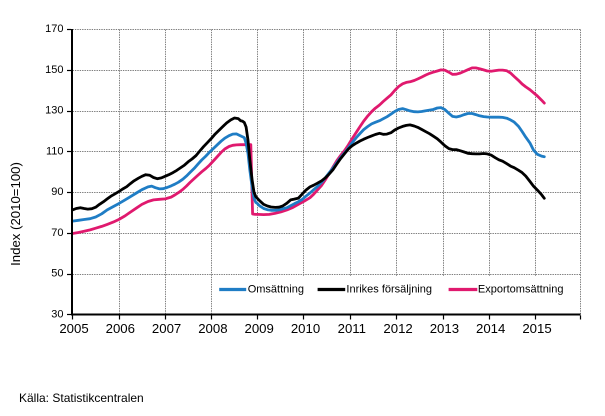 This screenshot has width=605, height=416. I want to click on svg-text: 30, so click(57, 314).